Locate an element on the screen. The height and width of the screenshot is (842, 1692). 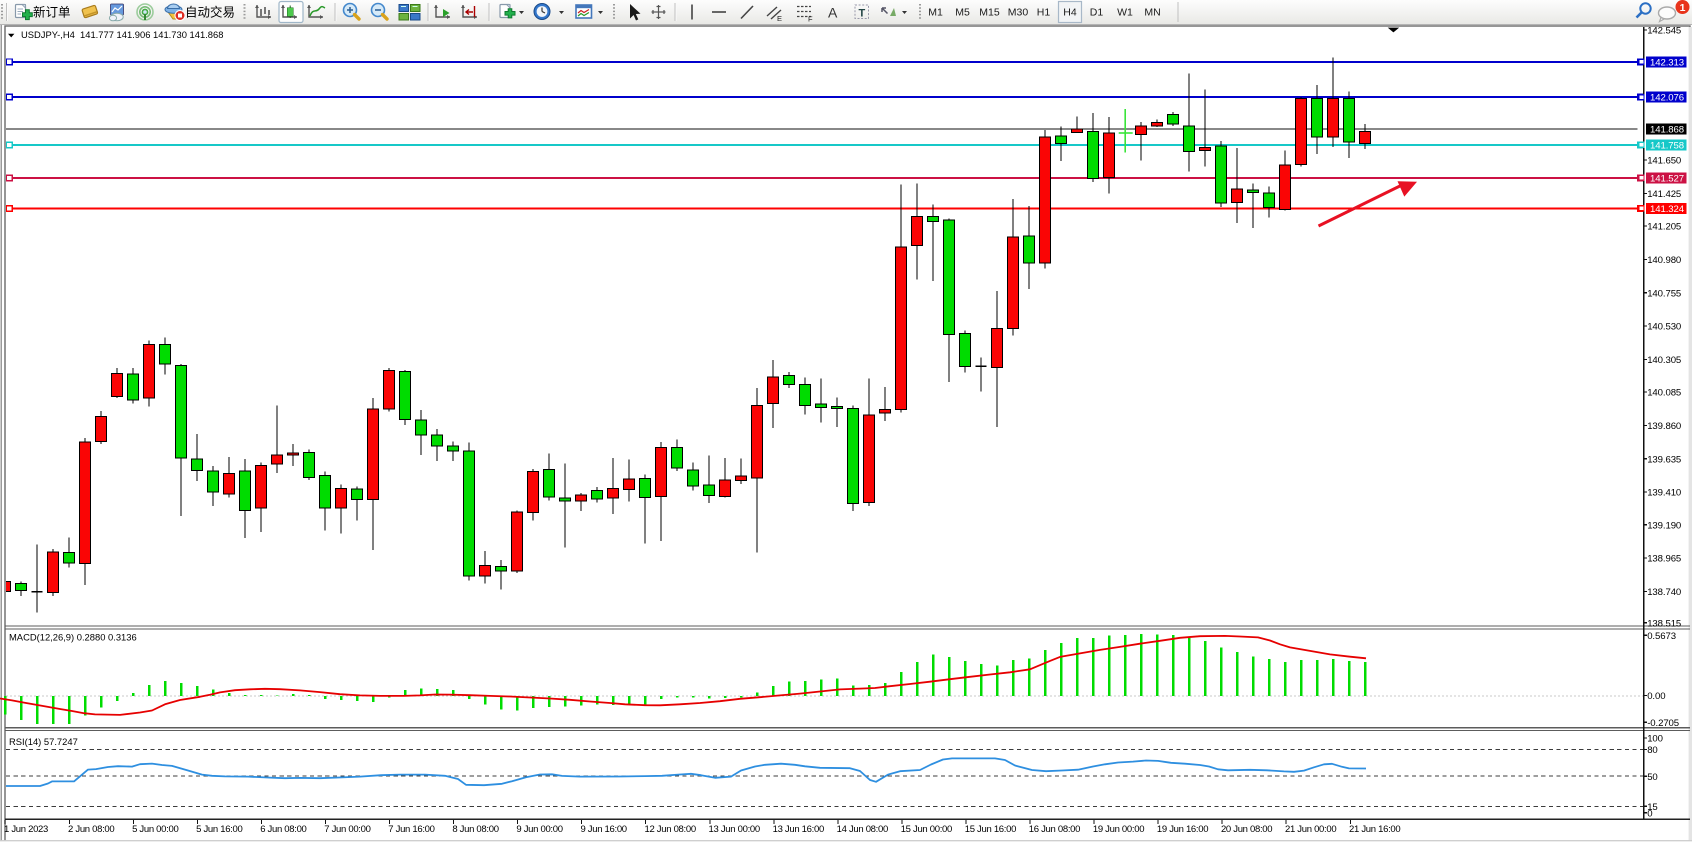
svg-text: 138.515 is located at coordinates (1664, 623).